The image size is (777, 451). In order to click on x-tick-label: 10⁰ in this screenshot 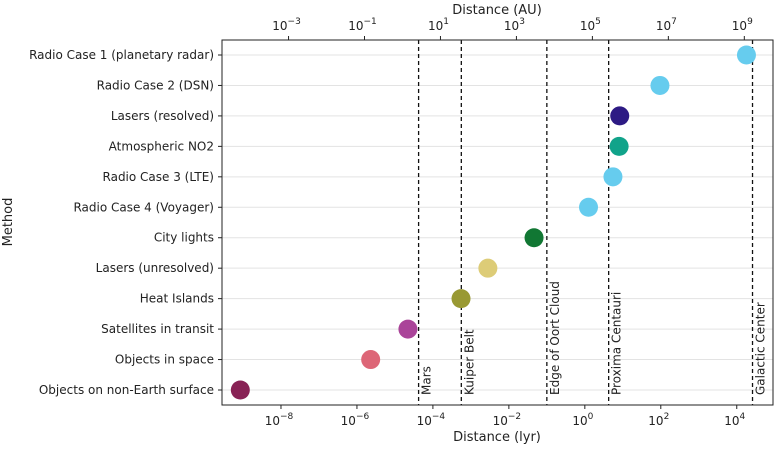, I will do `click(582, 420)`.